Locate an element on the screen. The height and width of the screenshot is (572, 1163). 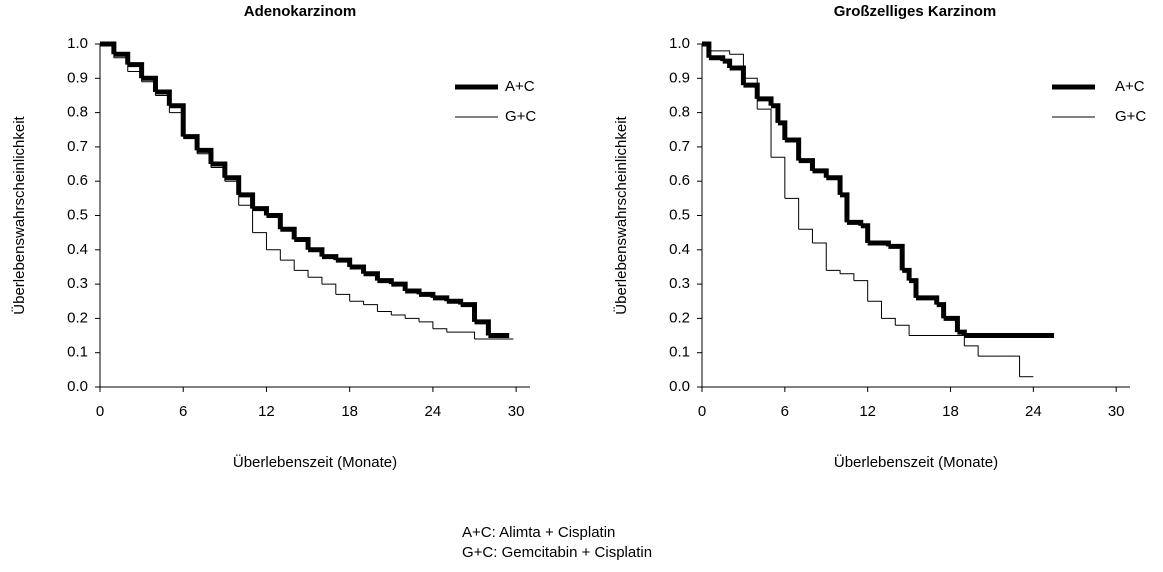
chart-title: Adenokarzinom is located at coordinates (300, 11).